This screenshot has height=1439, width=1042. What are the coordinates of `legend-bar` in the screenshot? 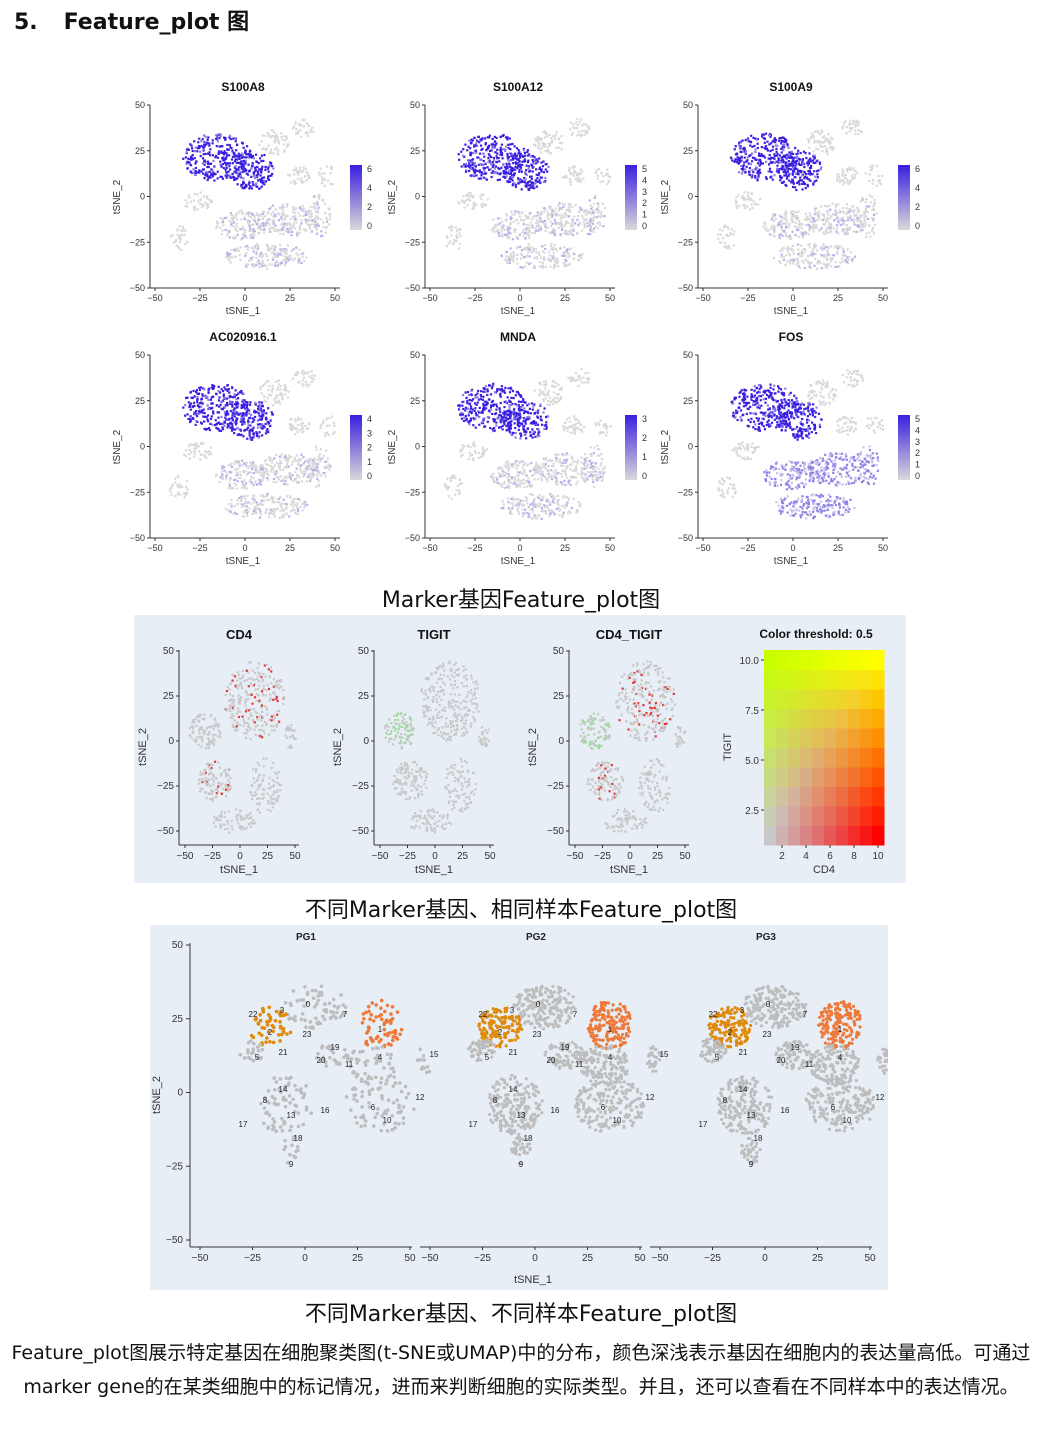 It's located at (356, 197).